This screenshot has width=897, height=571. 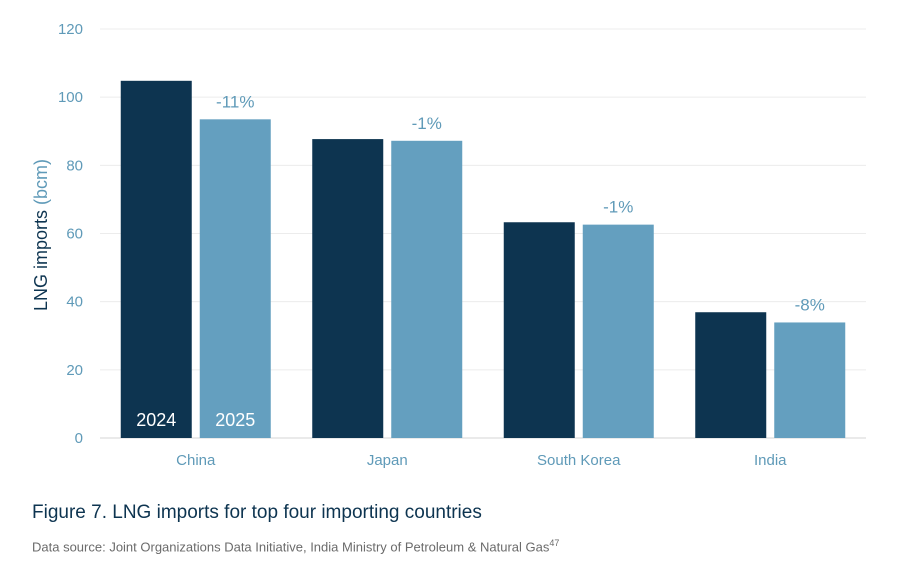 I want to click on y-axis-title: LNG imports (bcm), so click(x=41, y=235).